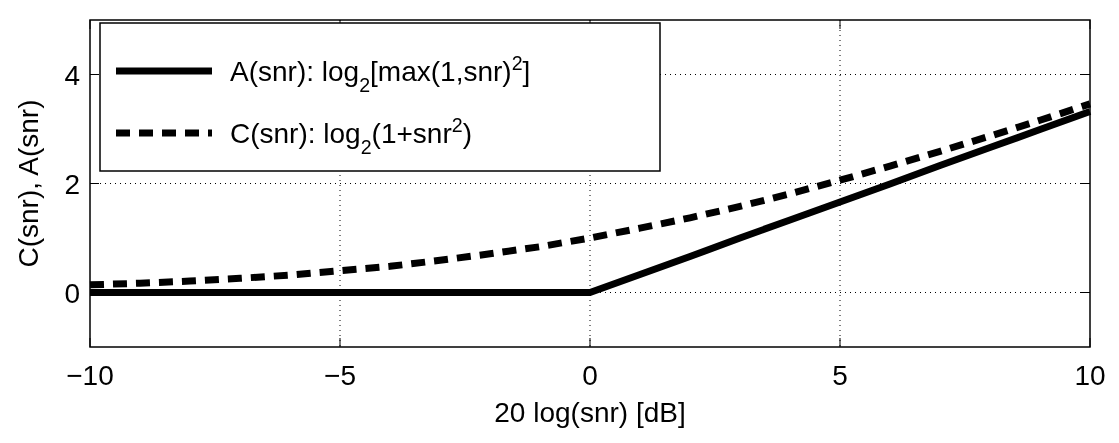 The width and height of the screenshot is (1119, 443). What do you see at coordinates (28, 183) in the screenshot?
I see `y-axis-title: C(snr), A(snr)` at bounding box center [28, 183].